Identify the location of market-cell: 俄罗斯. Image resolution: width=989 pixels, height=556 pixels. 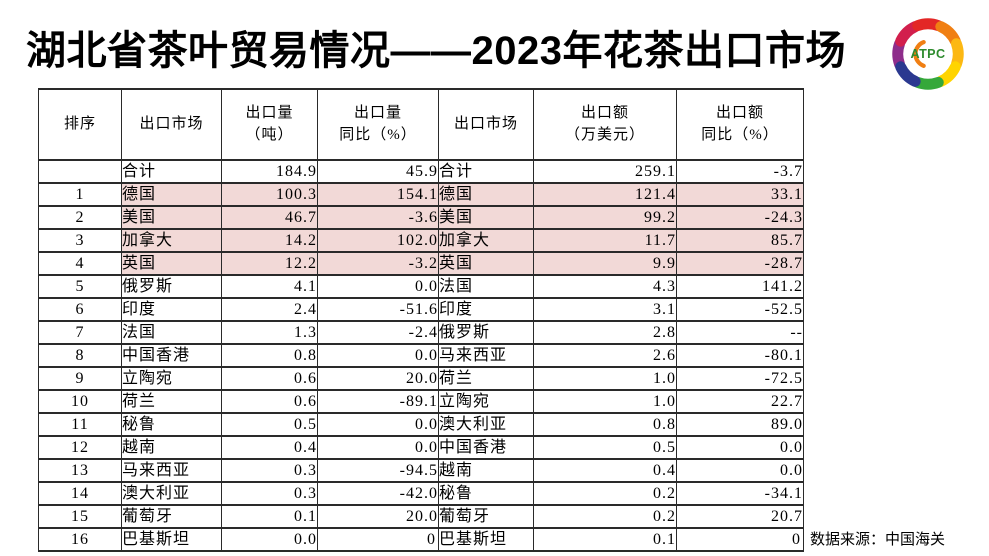
(171, 286).